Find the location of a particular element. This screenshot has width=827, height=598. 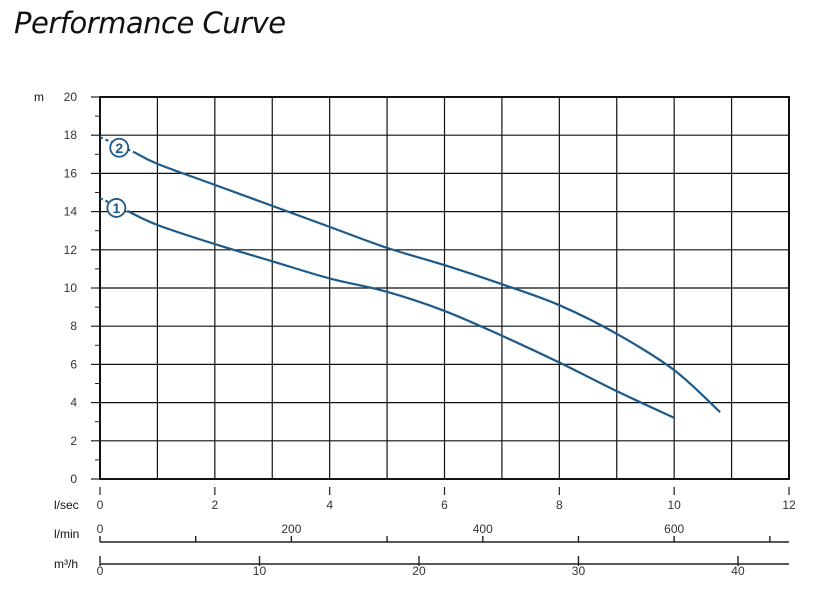

l-sec-tick-label: 0 is located at coordinates (100, 505).